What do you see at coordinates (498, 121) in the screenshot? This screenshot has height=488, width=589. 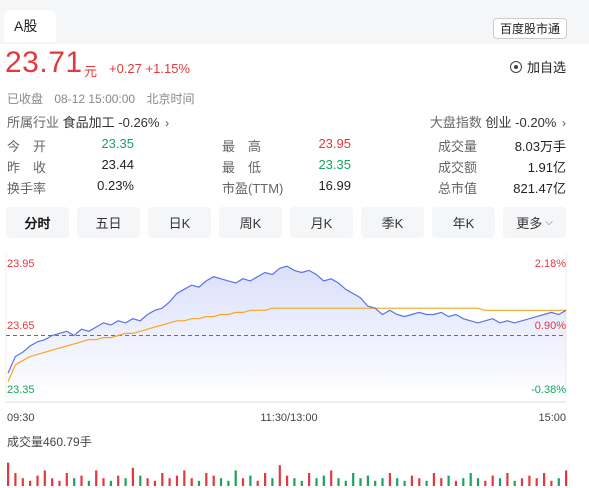 I see `index-link: 大盘指数 创业 -0.20% ›` at bounding box center [498, 121].